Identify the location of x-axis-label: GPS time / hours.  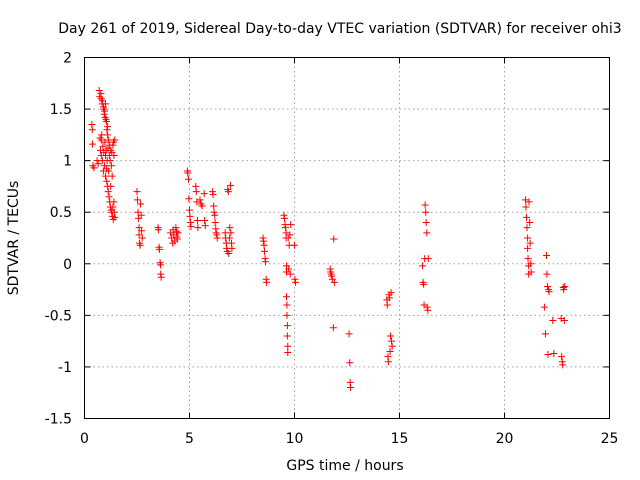
(344, 466).